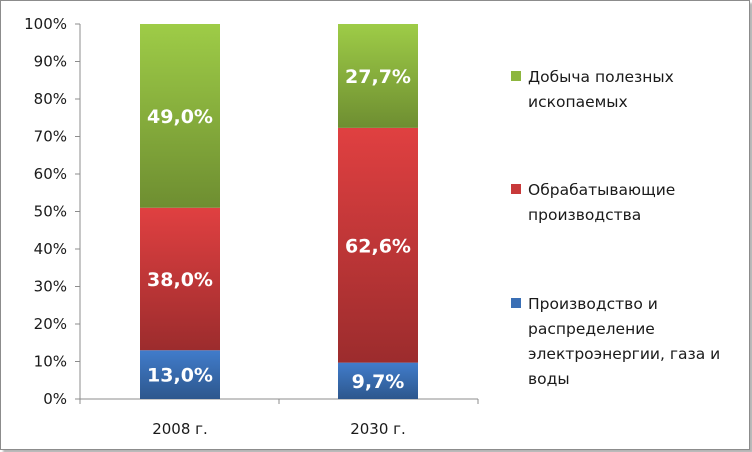 Image resolution: width=752 pixels, height=452 pixels. I want to click on data-label: 13,0%, so click(180, 376).